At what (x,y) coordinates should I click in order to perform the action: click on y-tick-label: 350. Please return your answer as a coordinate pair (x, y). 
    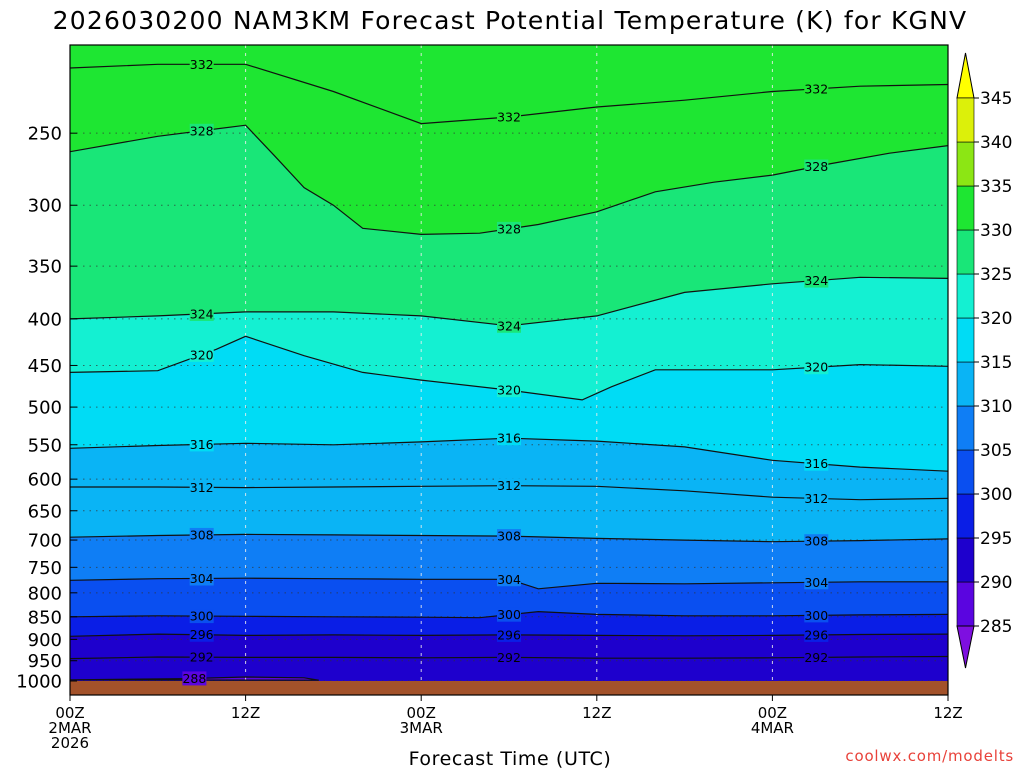
    Looking at the image, I should click on (45, 267).